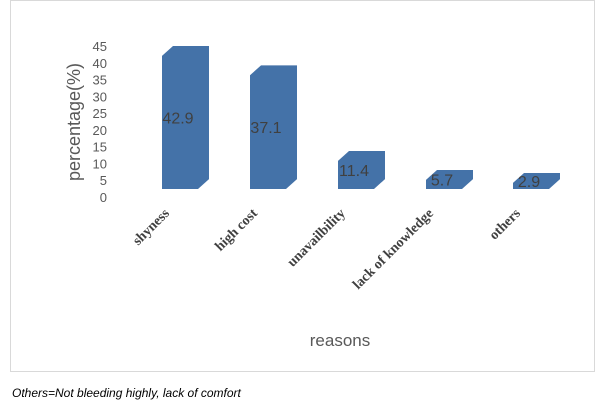 The image size is (600, 408). What do you see at coordinates (100, 113) in the screenshot?
I see `y-tick-label: 25` at bounding box center [100, 113].